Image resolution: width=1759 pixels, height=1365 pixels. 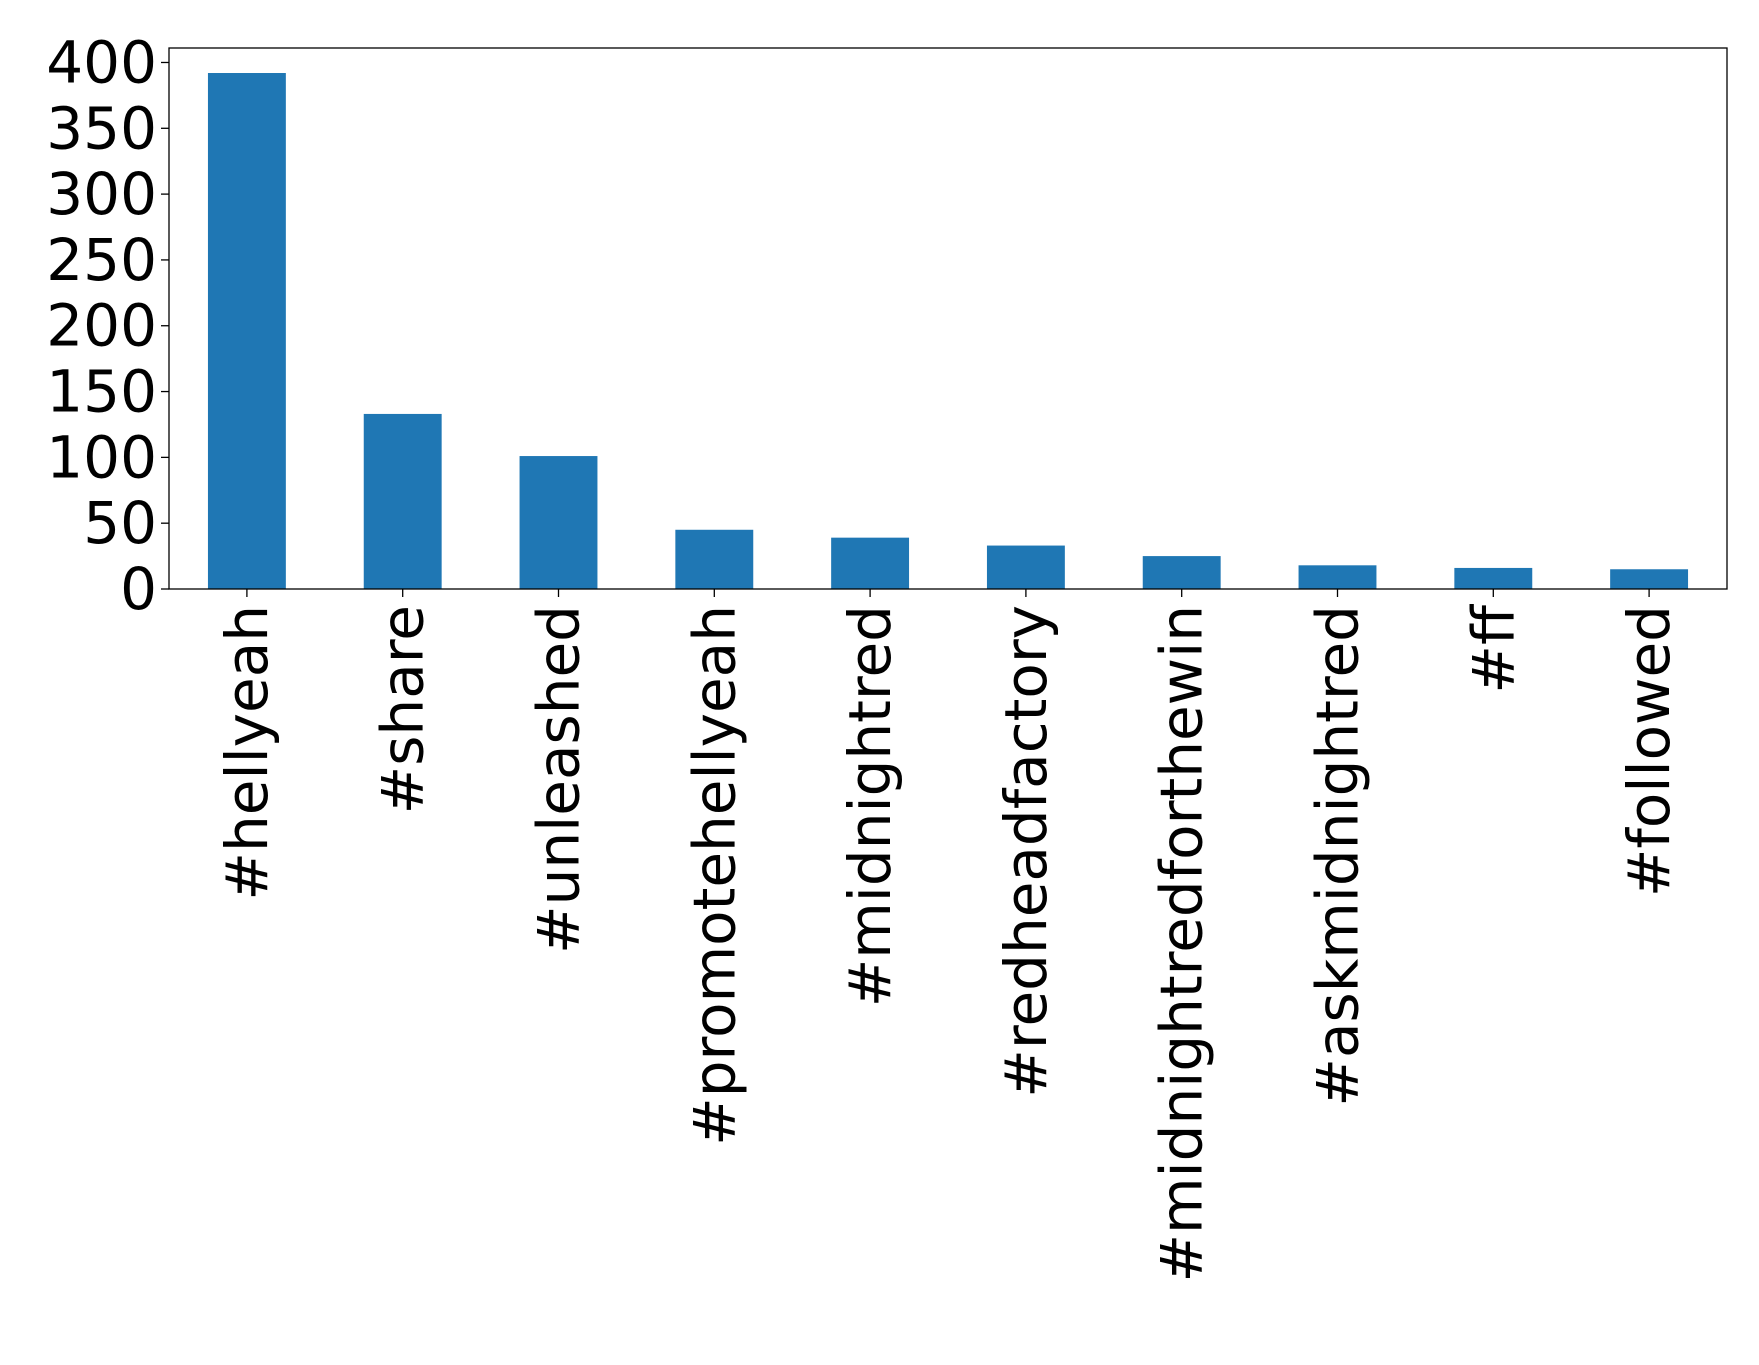 What do you see at coordinates (247, 753) in the screenshot?
I see `x-tick-label-hellyeah: #hellyeah` at bounding box center [247, 753].